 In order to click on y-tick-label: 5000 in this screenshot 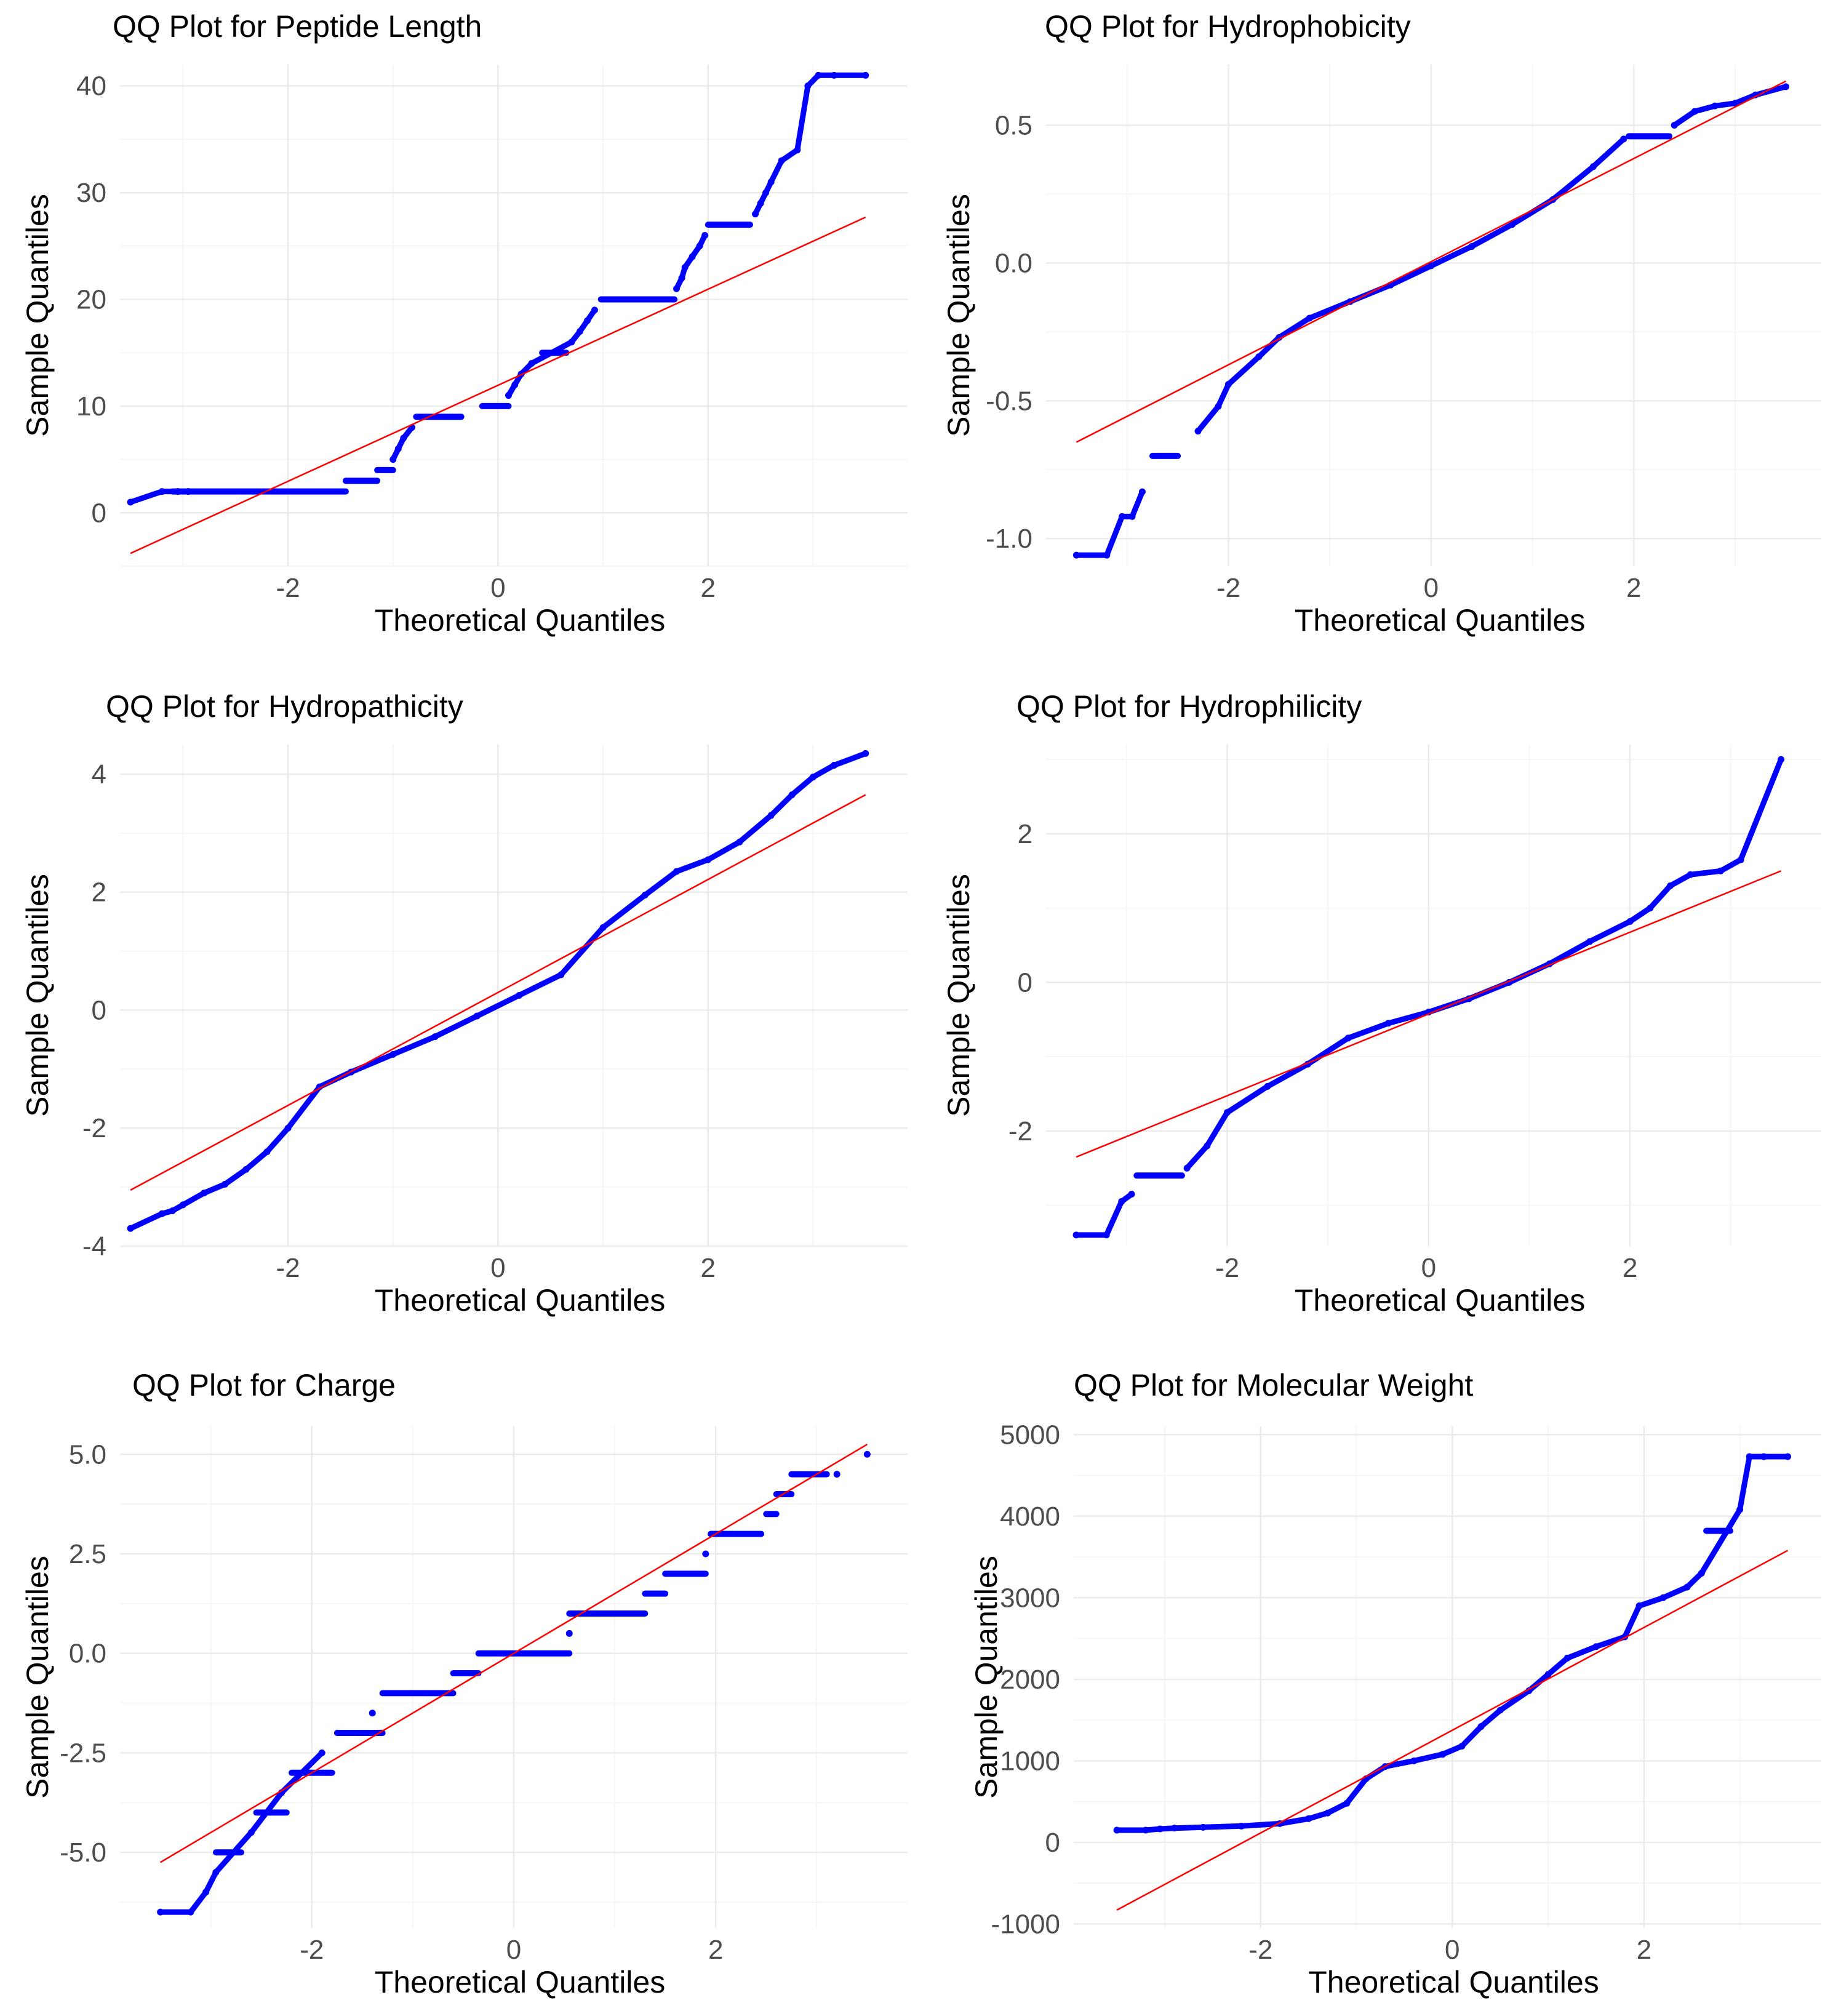, I will do `click(1030, 1435)`.